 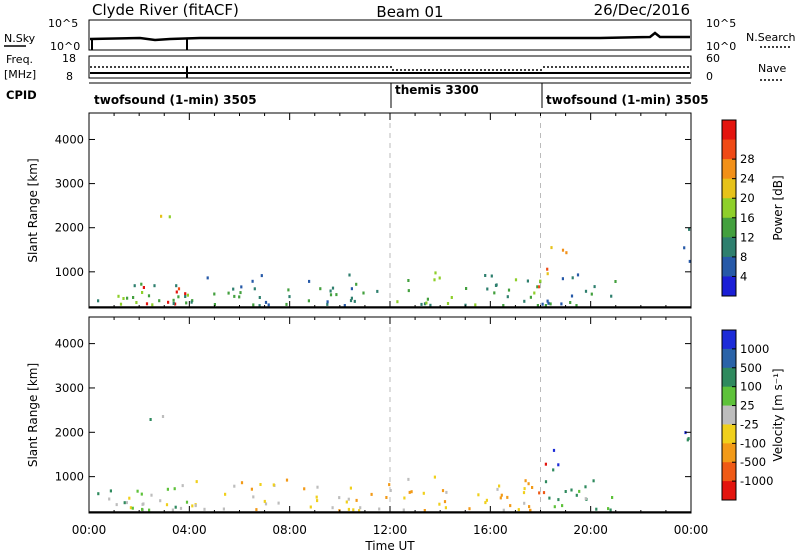 I want to click on y-tick-label: 4000, so click(x=69, y=139).